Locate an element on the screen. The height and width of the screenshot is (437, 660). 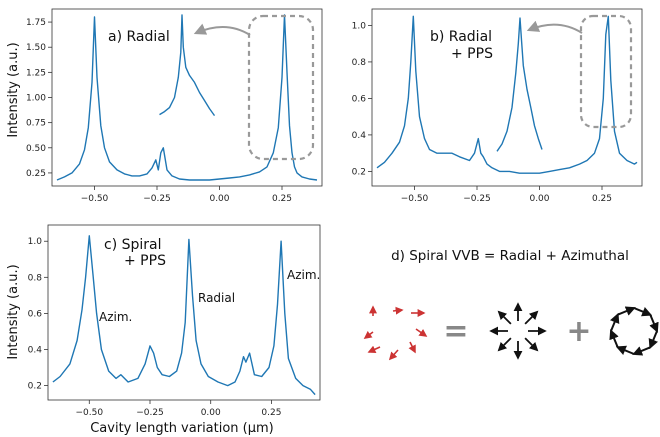
annotation-azim-right: Azim. is located at coordinates (303, 275).